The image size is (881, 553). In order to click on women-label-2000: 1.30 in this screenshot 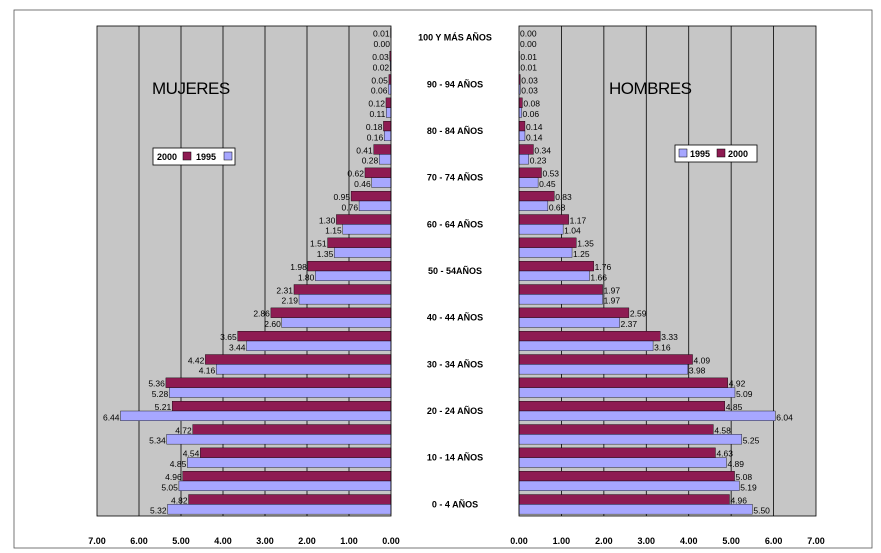, I will do `click(327, 220)`.